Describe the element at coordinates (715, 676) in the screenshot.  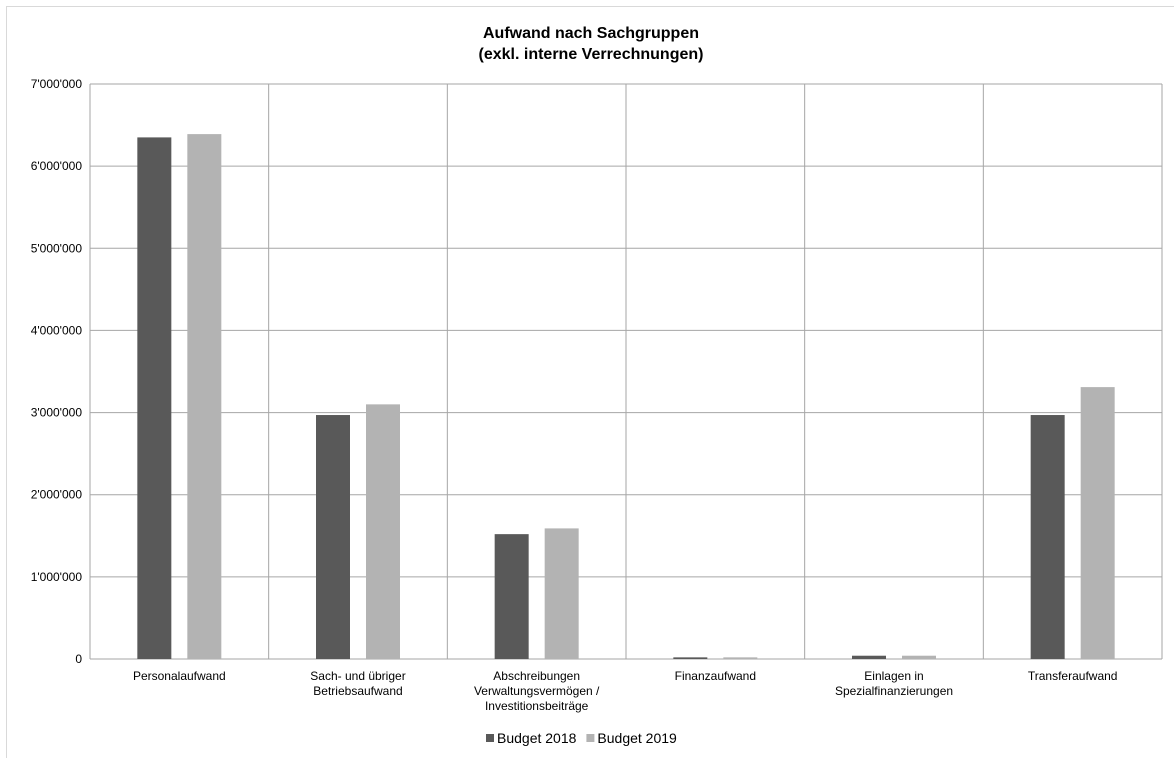
I see `category-label: Finanzaufwand` at that location.